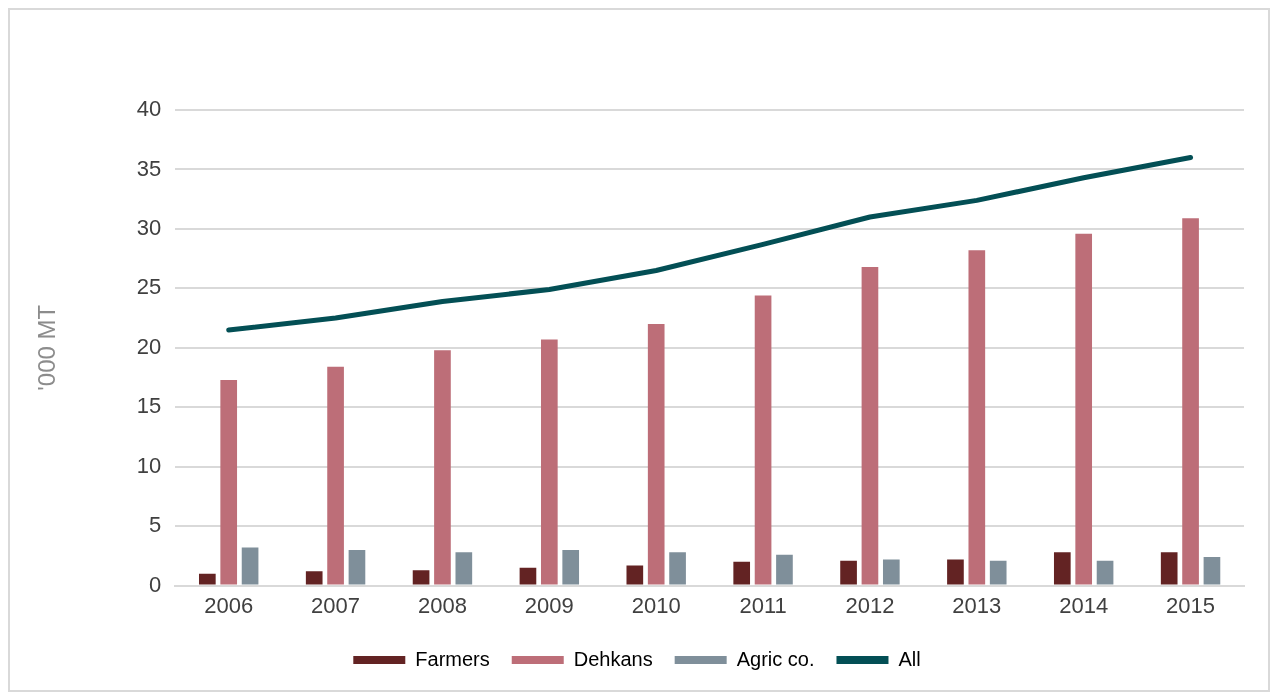 The height and width of the screenshot is (699, 1282). Describe the element at coordinates (442, 605) in the screenshot. I see `x-tick-label: 2008` at that location.